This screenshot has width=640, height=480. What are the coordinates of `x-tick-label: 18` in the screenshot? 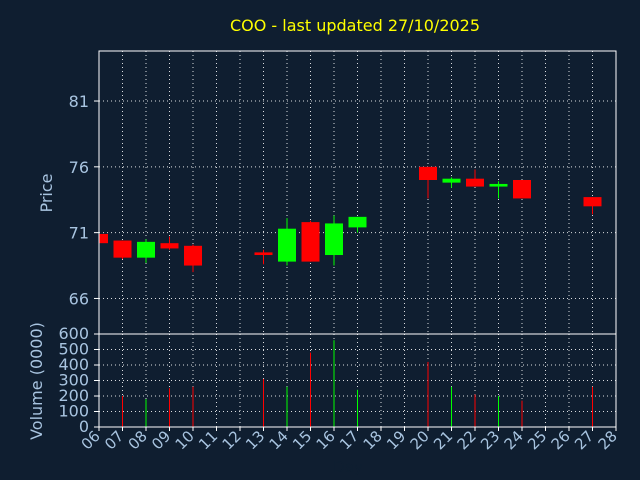 It's located at (373, 440).